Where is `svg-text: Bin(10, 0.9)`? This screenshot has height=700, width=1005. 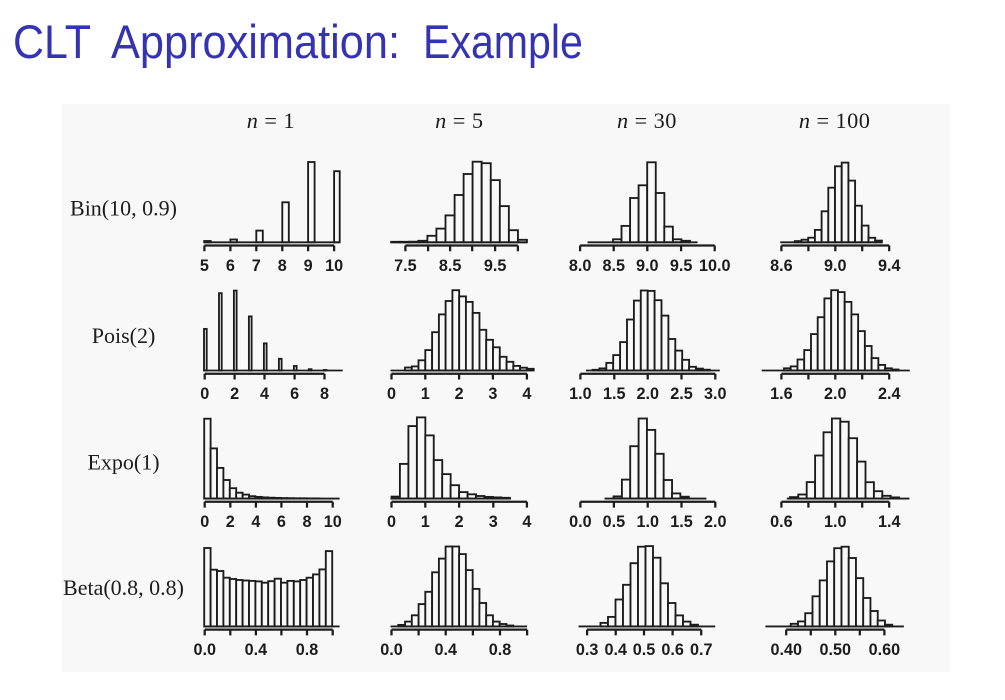
svg-text: Bin(10, 0.9) is located at coordinates (123, 208).